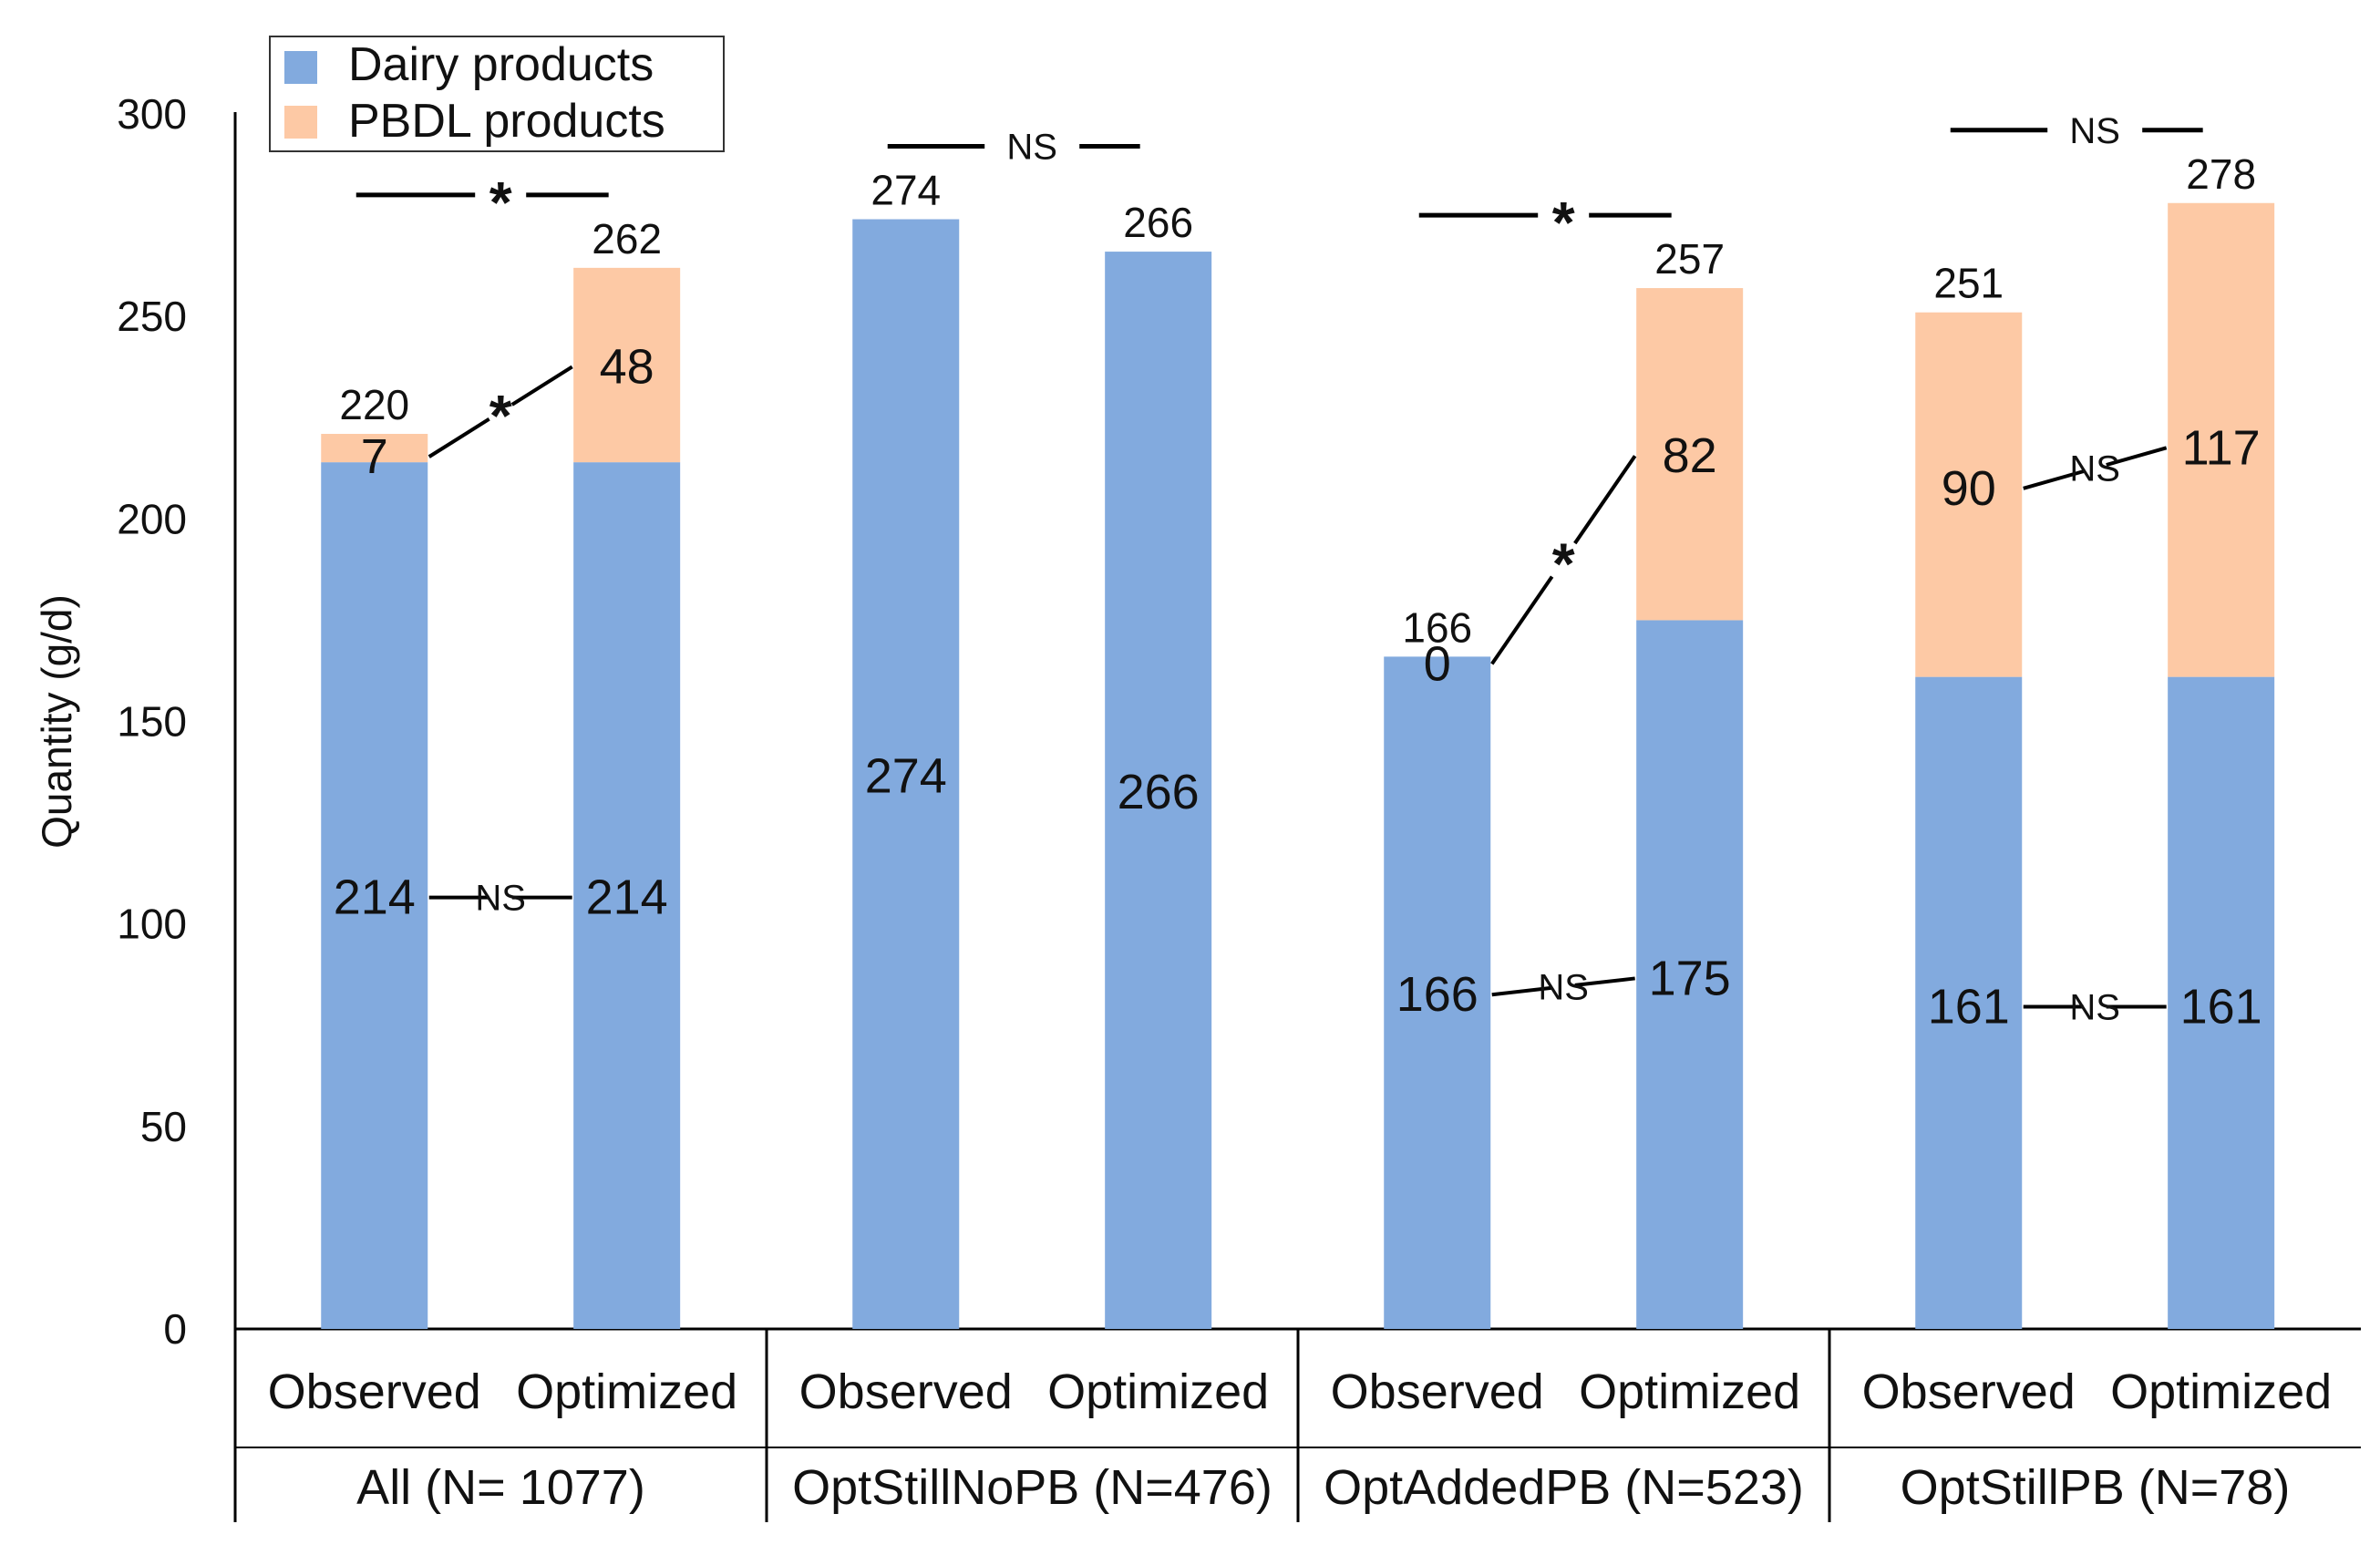 This screenshot has height=1555, width=2380. Describe the element at coordinates (1032, 1487) in the screenshot. I see `x-group-label: OptStillNoPB (N=476)` at that location.